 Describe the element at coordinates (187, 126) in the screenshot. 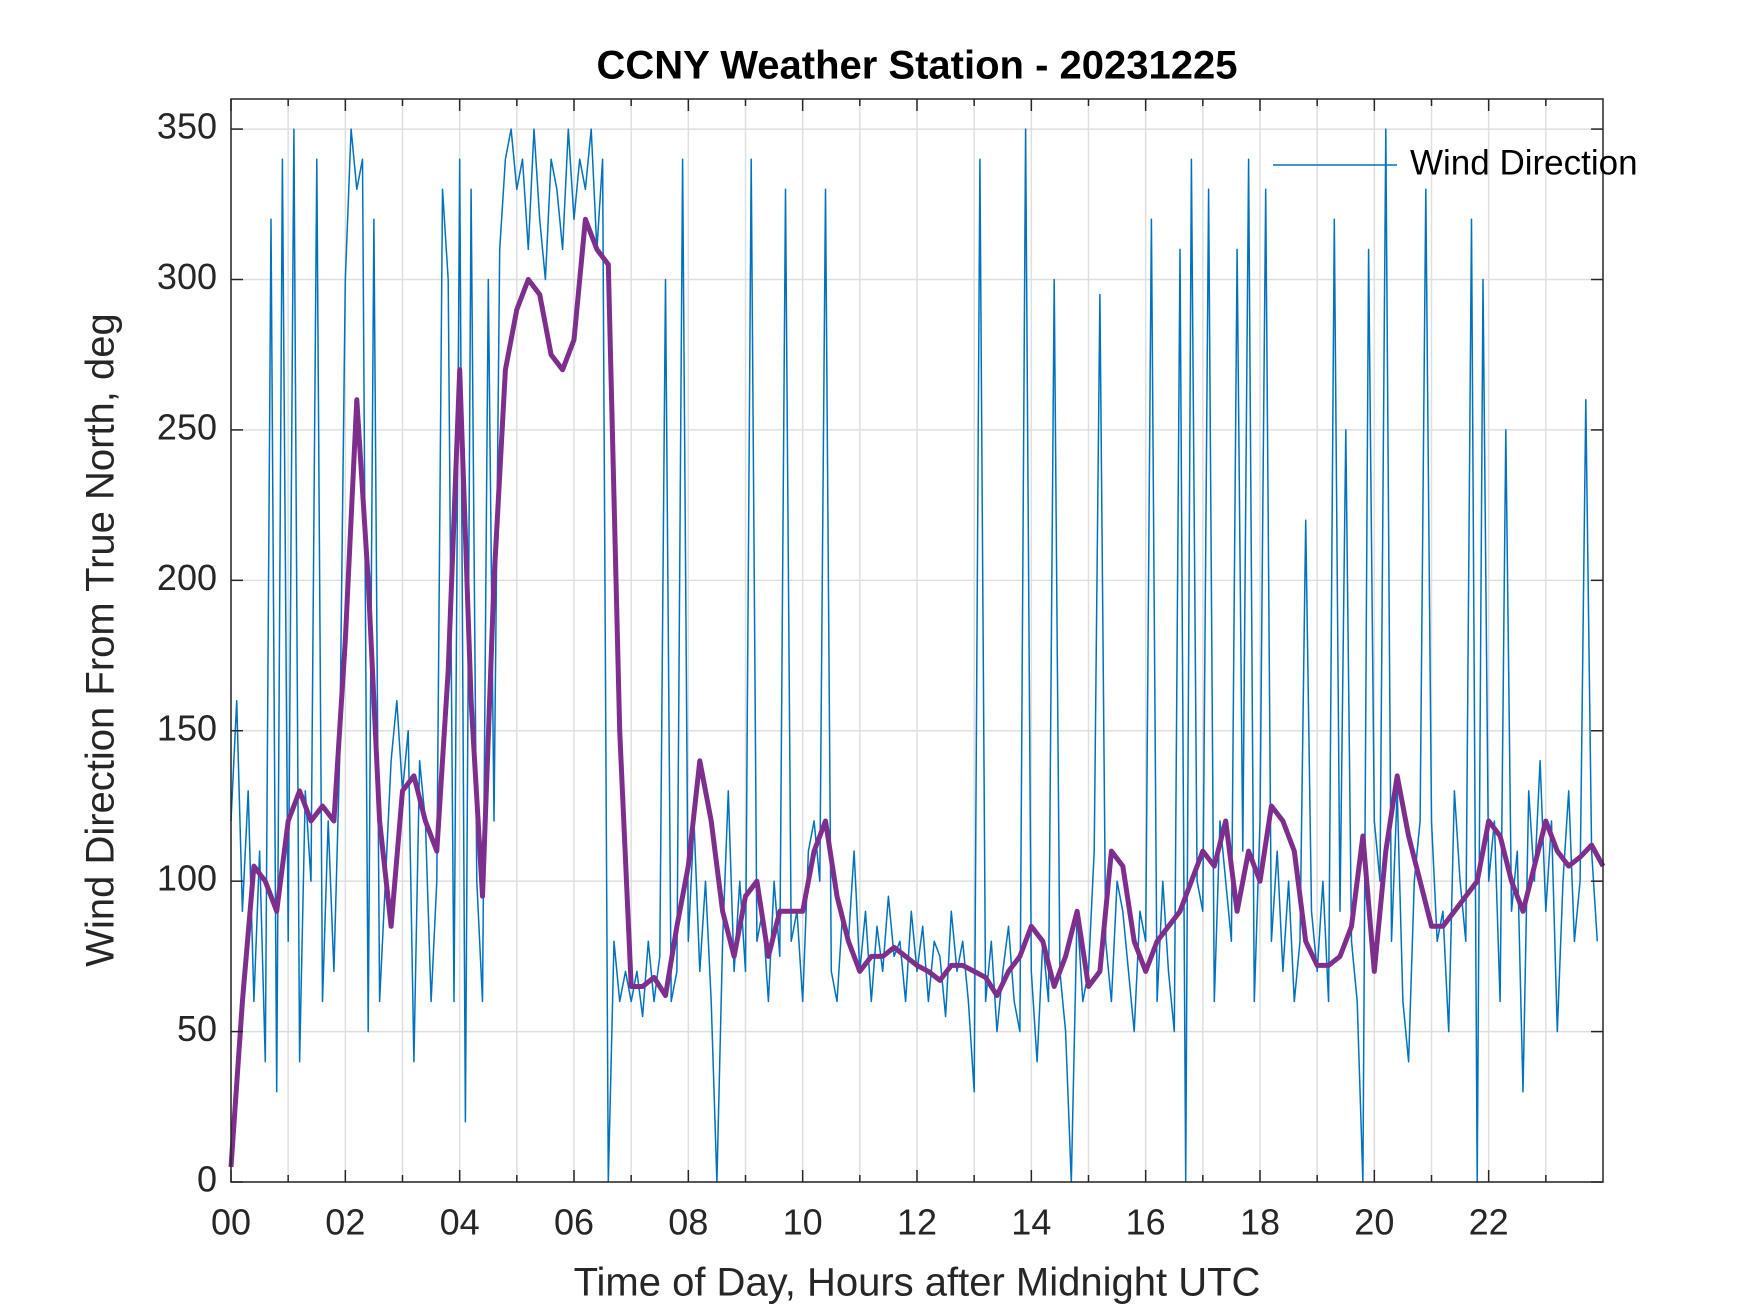

I see `y-tick-label: 350` at that location.